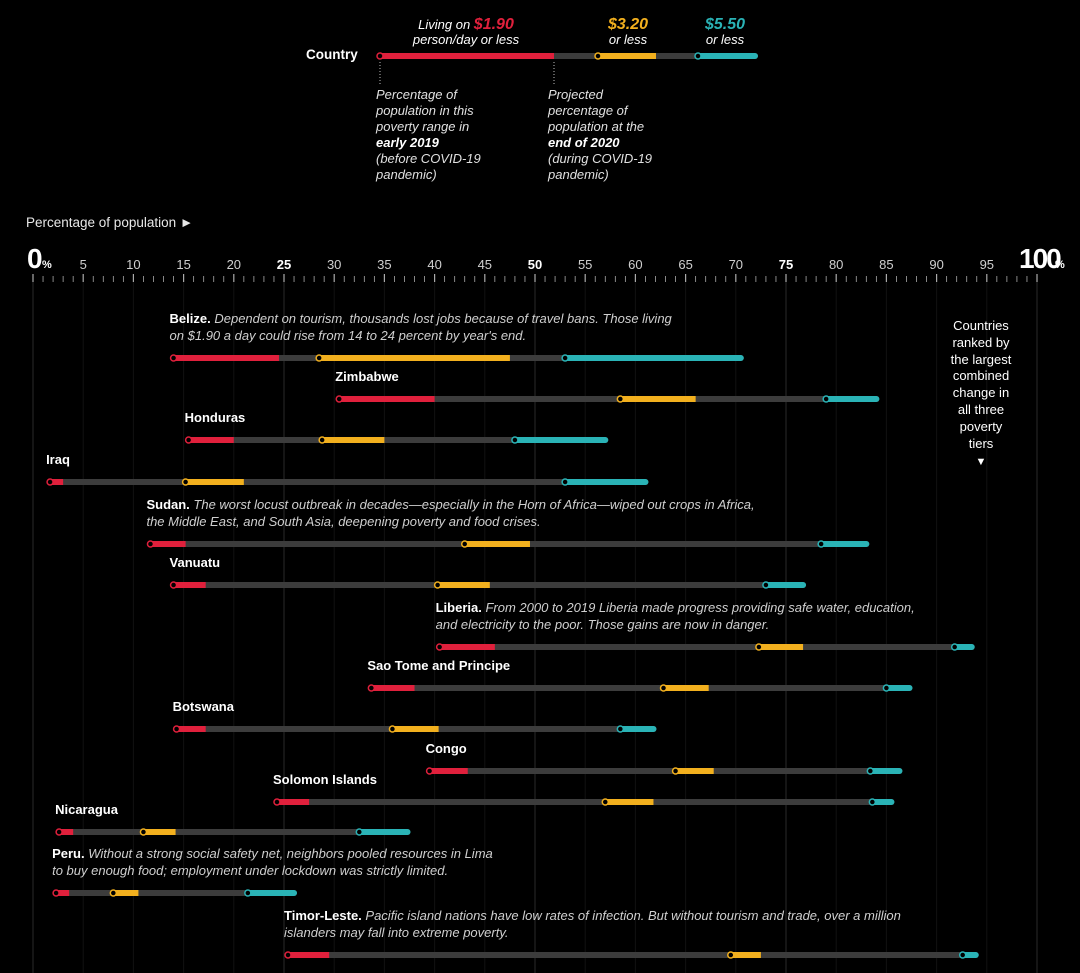  I want to click on country-row-zimbabwe, so click(607, 399).